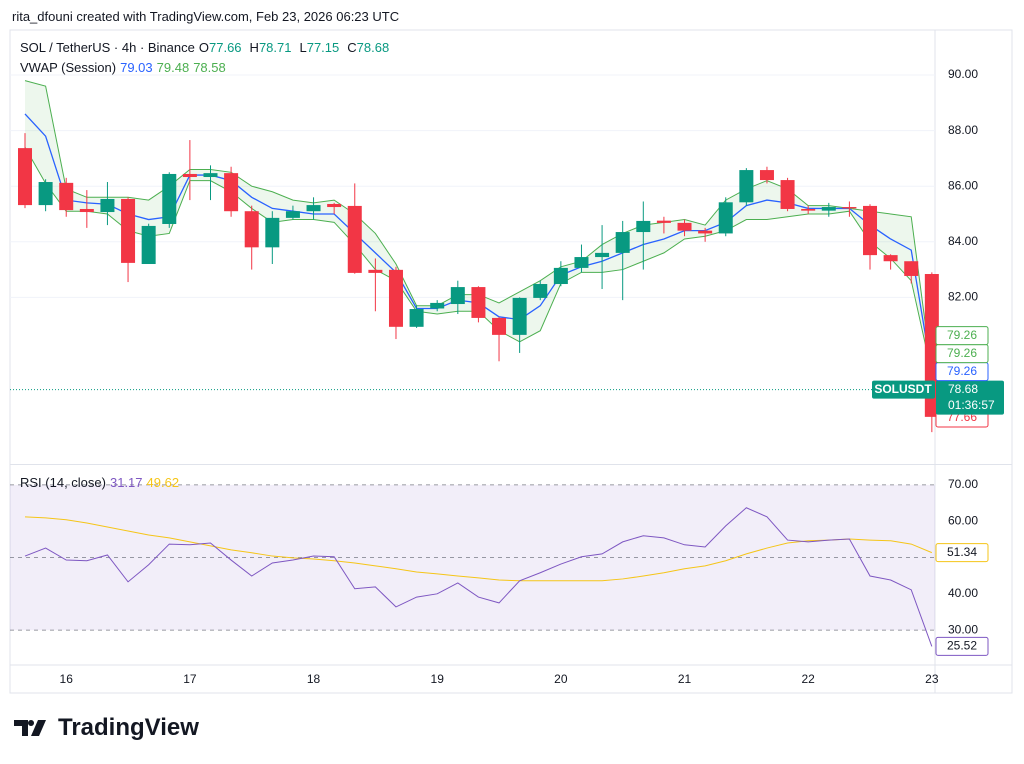 The image size is (1024, 764). What do you see at coordinates (136, 67) in the screenshot?
I see `indicator-value: 79.03` at bounding box center [136, 67].